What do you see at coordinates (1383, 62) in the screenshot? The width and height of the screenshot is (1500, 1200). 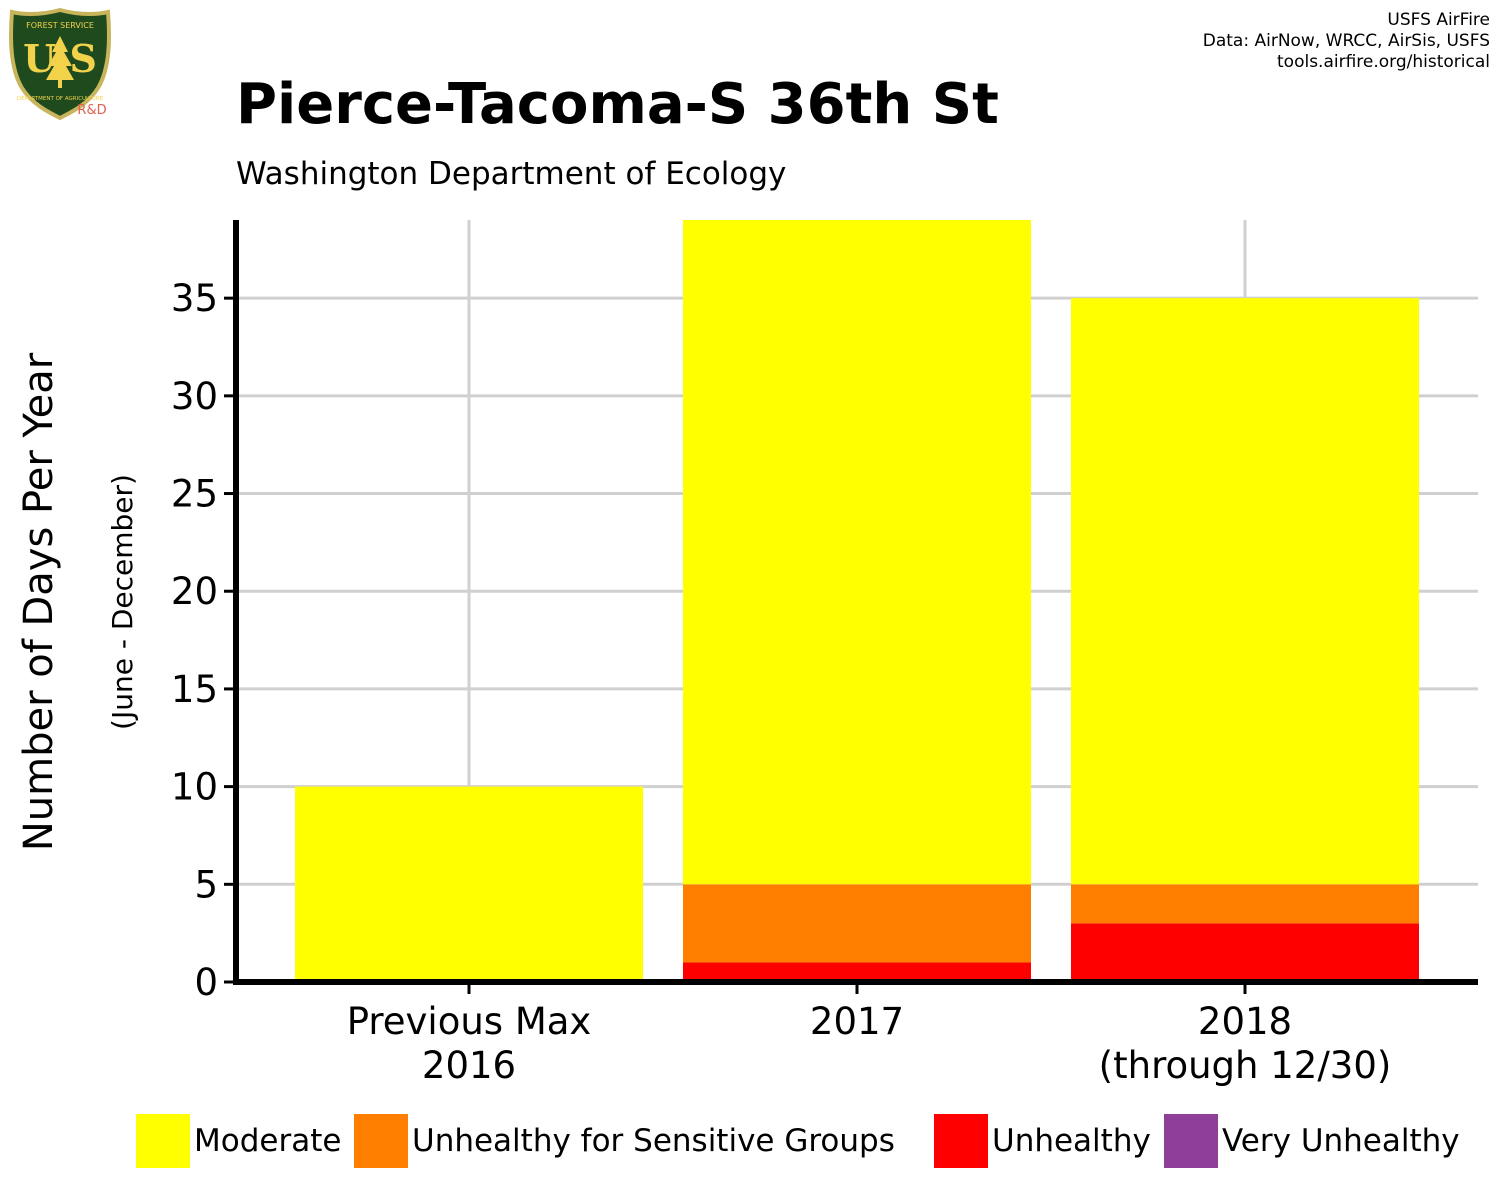 I see `credit-line-3: tools.airfire.org/historical` at bounding box center [1383, 62].